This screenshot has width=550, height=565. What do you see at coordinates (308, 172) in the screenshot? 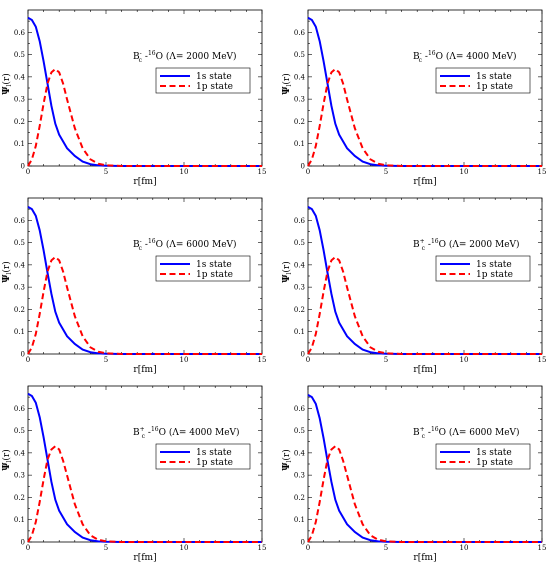
I see `chart-2-x-tick-label: 0` at bounding box center [308, 172].